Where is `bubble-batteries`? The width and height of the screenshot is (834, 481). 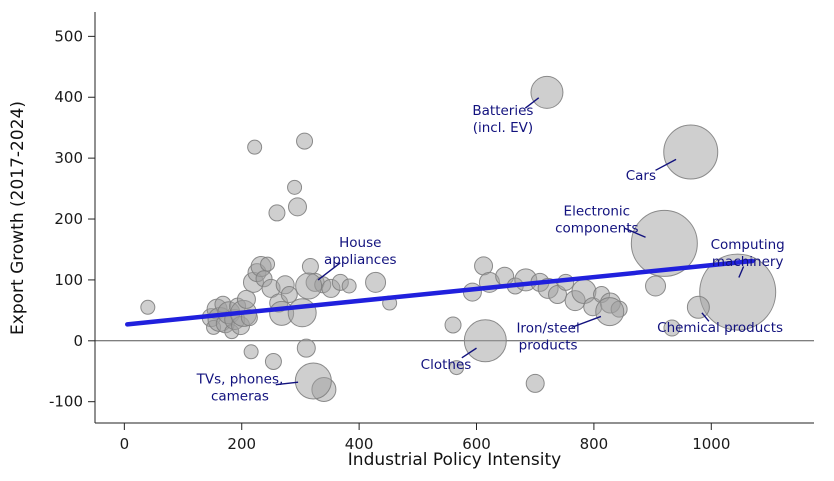
bubble-batteries is located at coordinates (547, 92).